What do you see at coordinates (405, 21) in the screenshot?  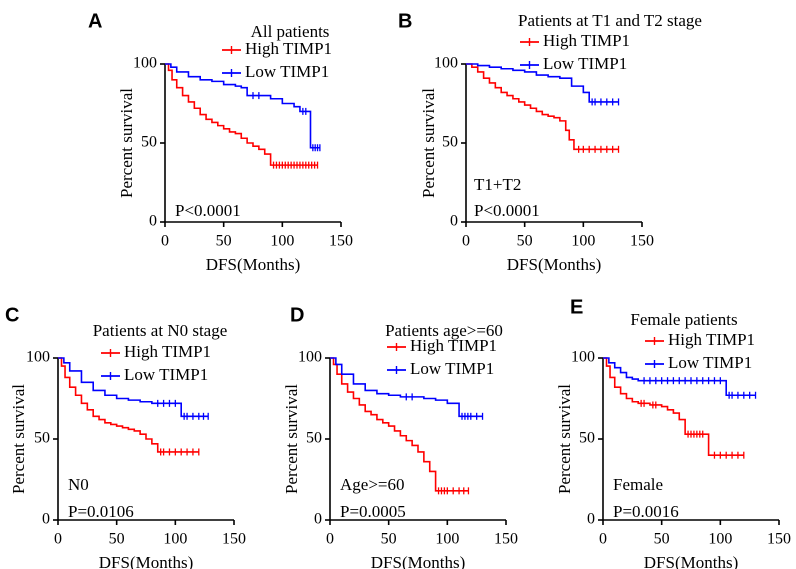 I see `panel-letter: B` at bounding box center [405, 21].